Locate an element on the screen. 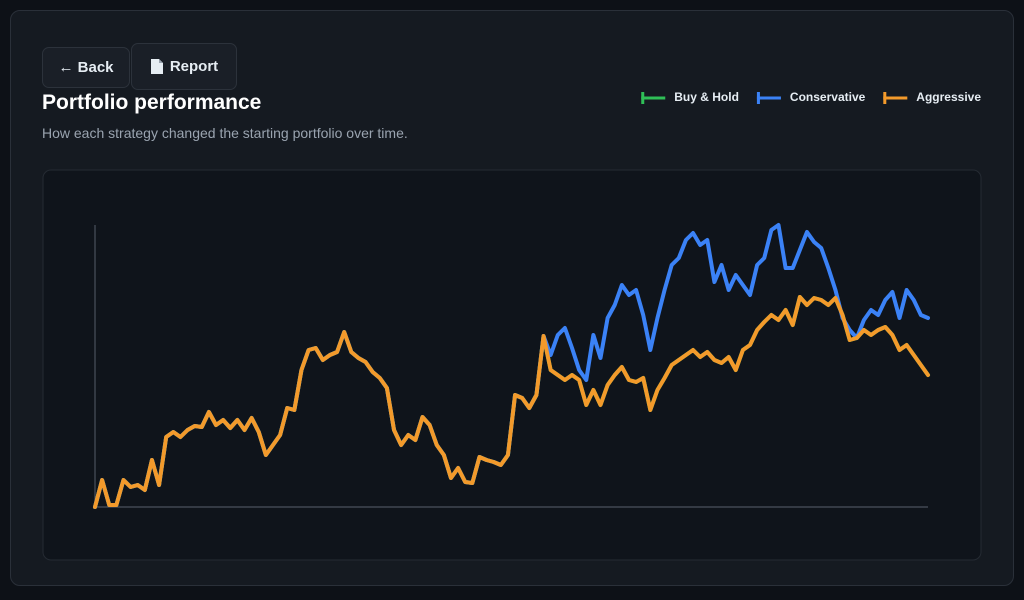 The height and width of the screenshot is (600, 1024). chart-title: Portfolio performance is located at coordinates (152, 102).